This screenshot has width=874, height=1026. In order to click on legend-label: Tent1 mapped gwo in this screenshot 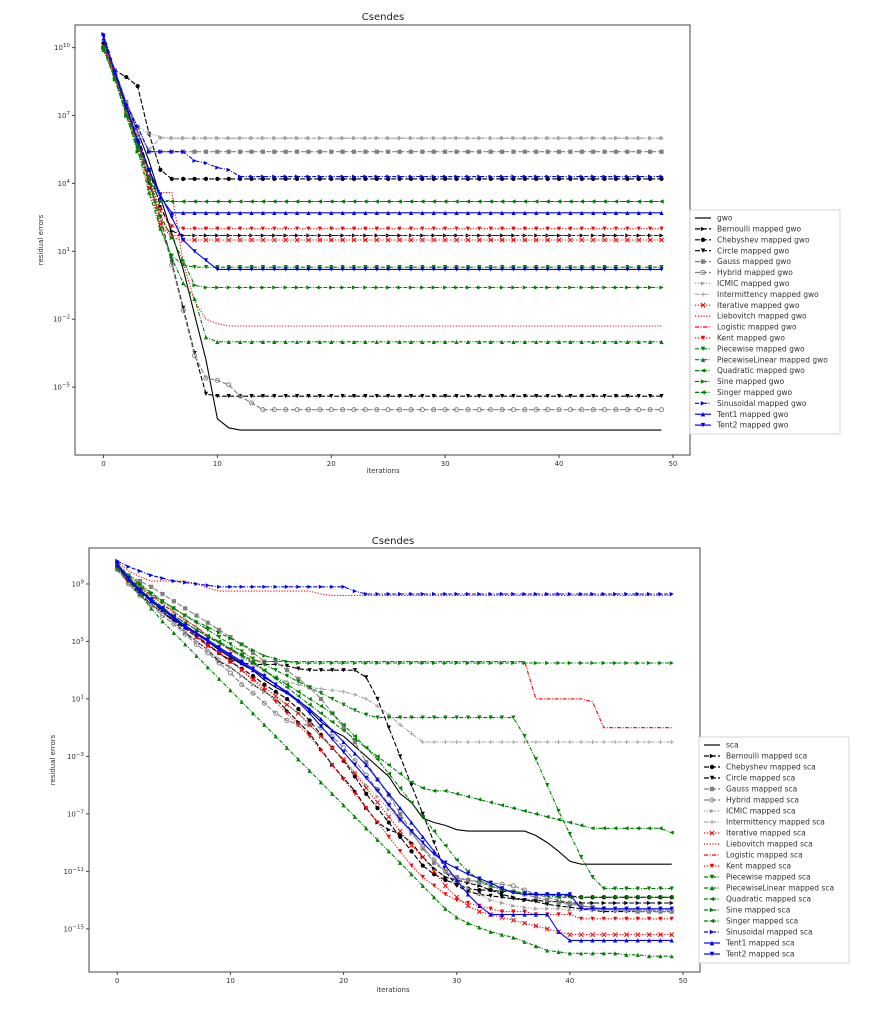, I will do `click(752, 414)`.